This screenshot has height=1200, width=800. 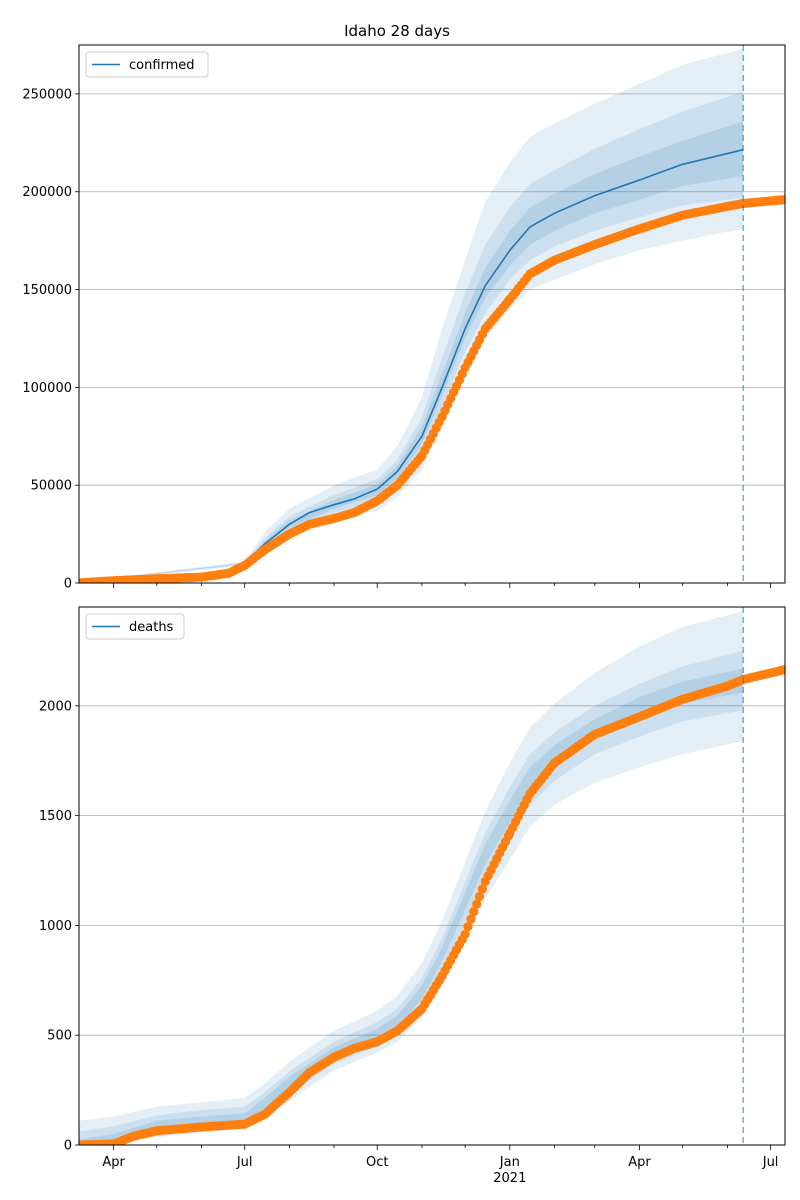 I want to click on y-tick-label: 2000, so click(x=55, y=706).